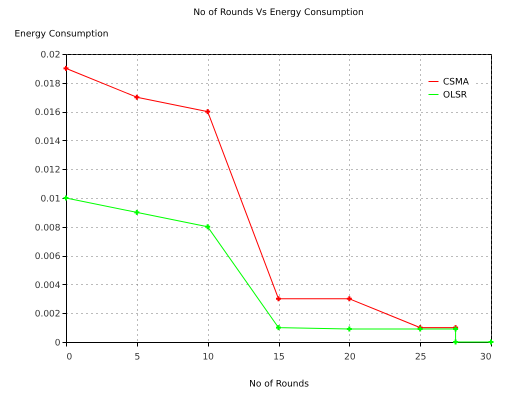  I want to click on y-tick-label: 0.018, so click(47, 84).